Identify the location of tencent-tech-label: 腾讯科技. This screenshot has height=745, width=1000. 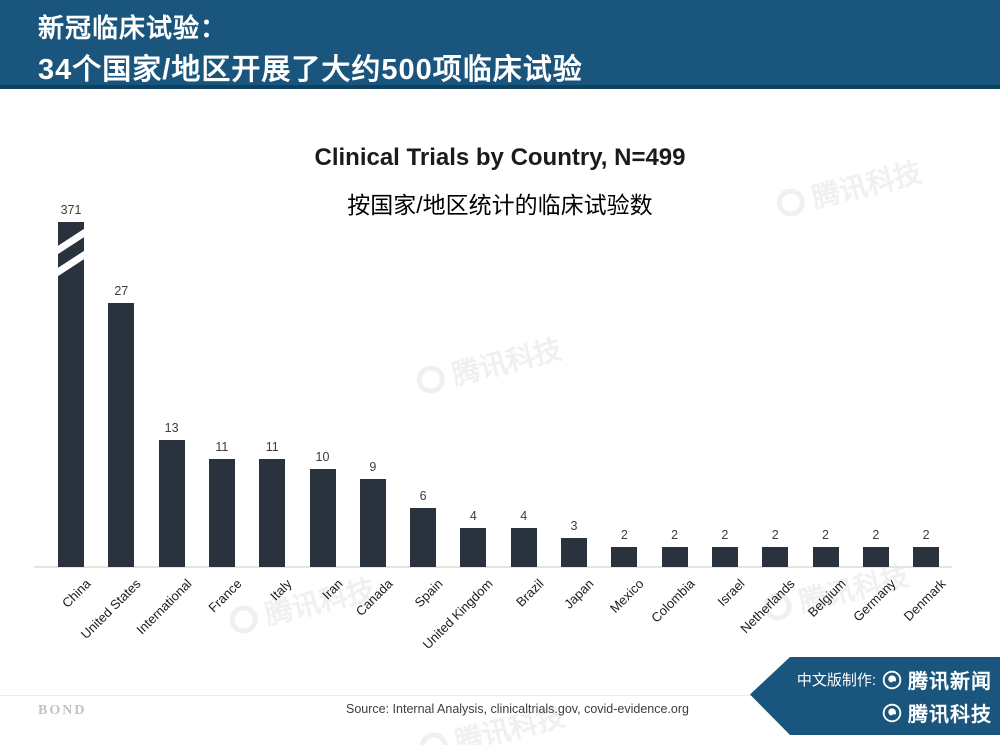
(950, 715).